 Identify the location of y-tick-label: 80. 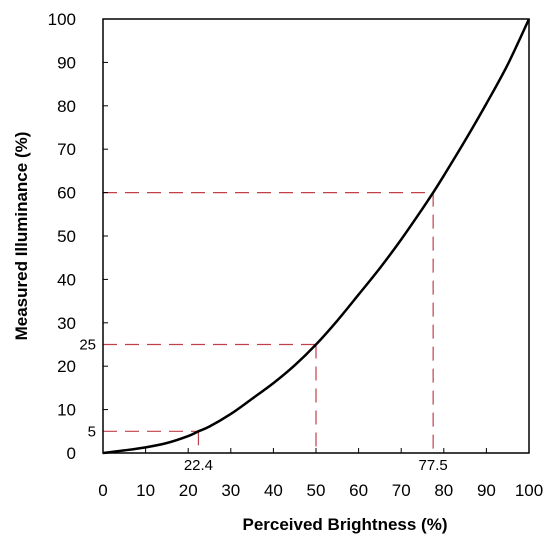
(66, 106).